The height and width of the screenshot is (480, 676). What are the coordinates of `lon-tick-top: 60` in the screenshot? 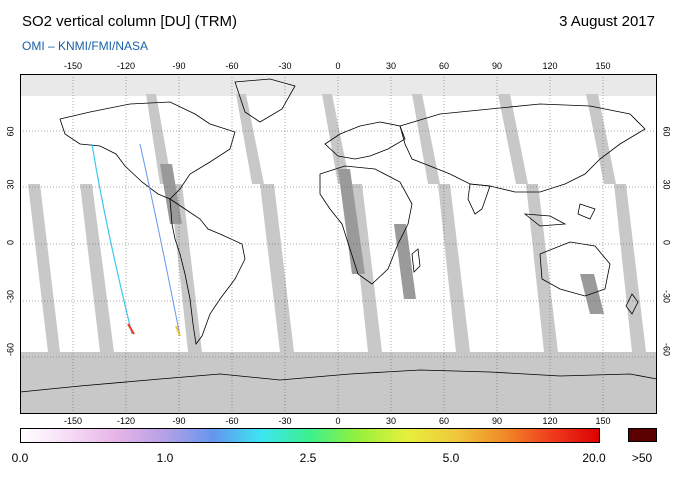 It's located at (443, 66).